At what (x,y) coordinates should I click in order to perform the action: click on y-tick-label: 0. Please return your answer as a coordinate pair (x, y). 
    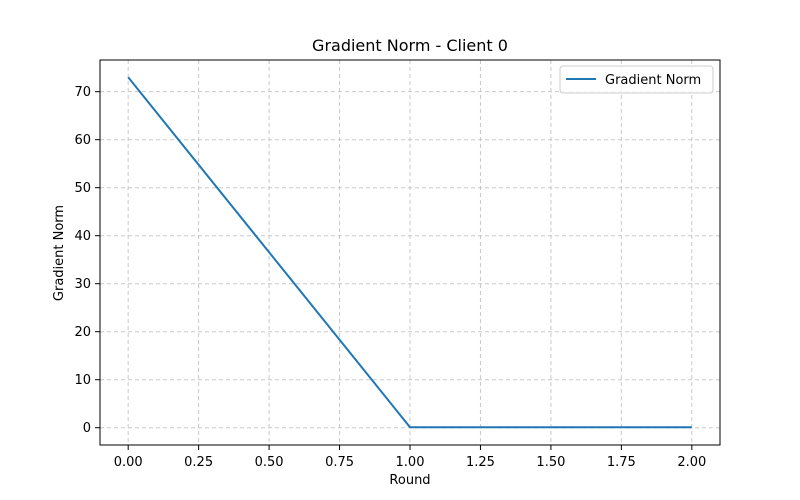
    Looking at the image, I should click on (87, 428).